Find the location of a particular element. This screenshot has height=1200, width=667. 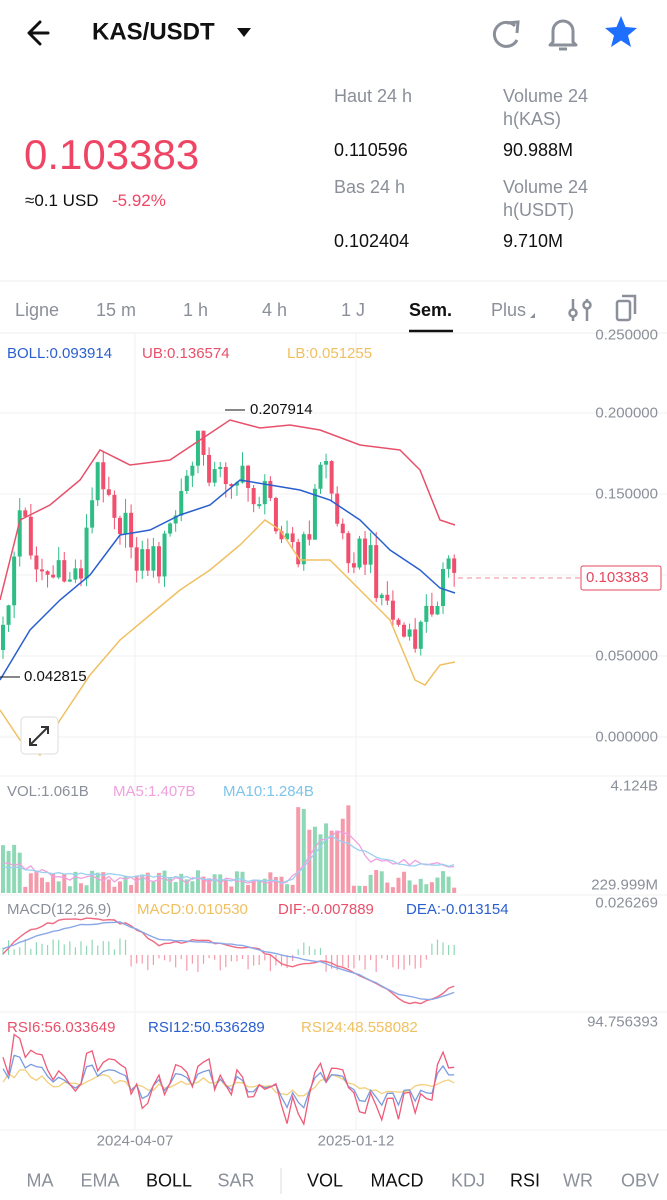

pair-caret is located at coordinates (244, 32).